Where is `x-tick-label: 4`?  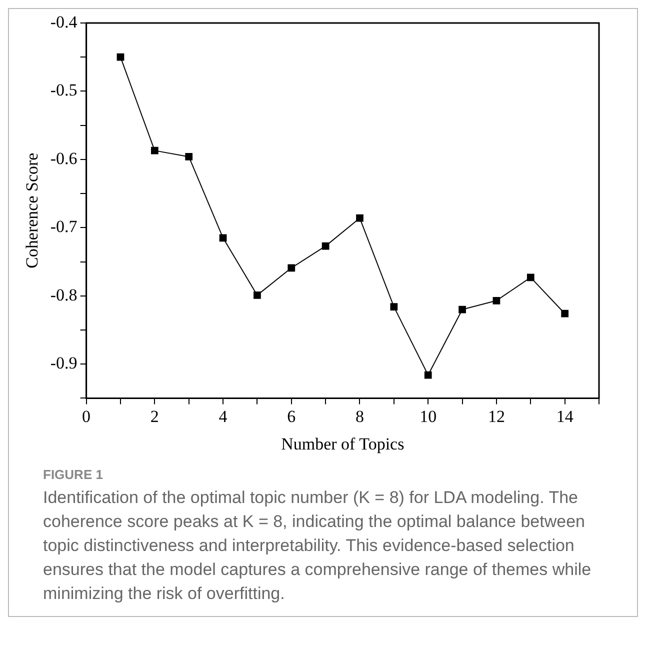
x-tick-label: 4 is located at coordinates (223, 416).